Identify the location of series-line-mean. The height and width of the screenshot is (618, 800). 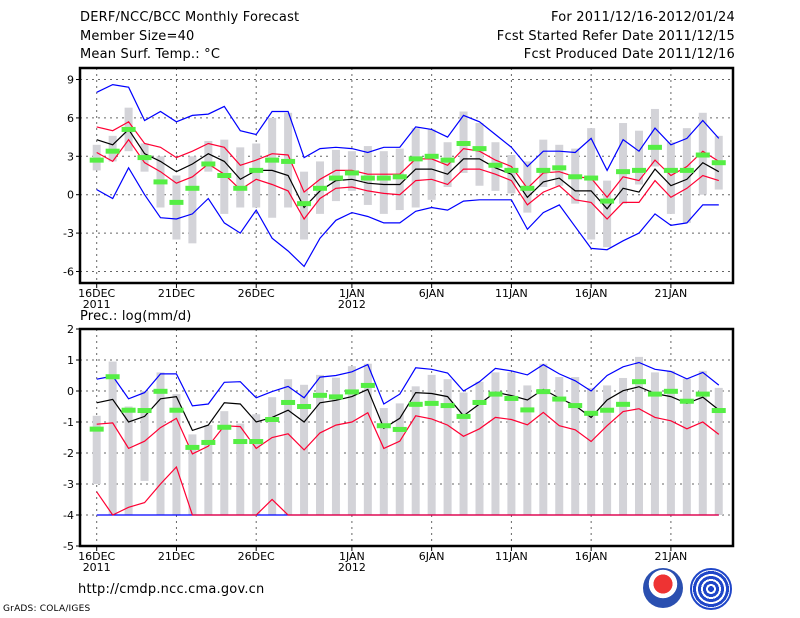
(408, 409).